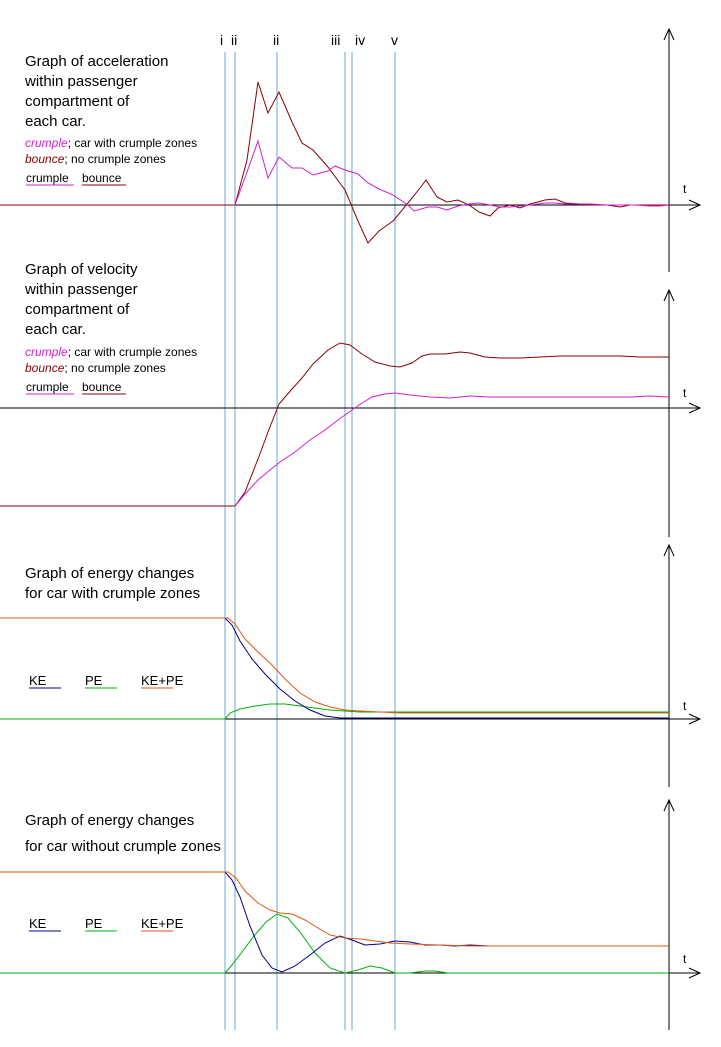  Describe the element at coordinates (685, 706) in the screenshot. I see `energy-crumple-axis-t: t` at that location.